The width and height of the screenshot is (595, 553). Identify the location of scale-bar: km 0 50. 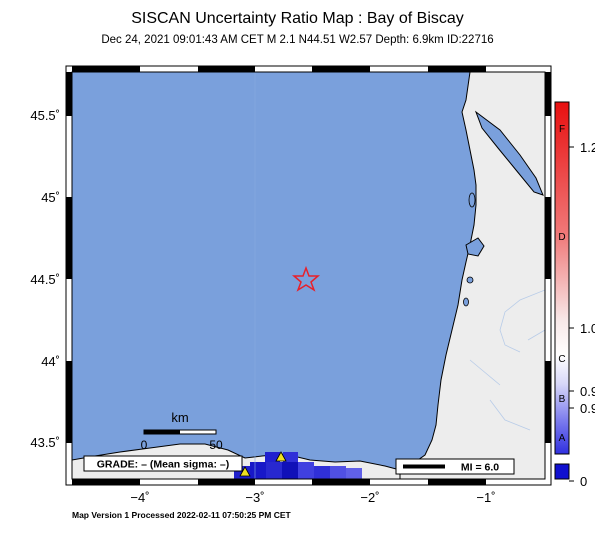
(182, 431).